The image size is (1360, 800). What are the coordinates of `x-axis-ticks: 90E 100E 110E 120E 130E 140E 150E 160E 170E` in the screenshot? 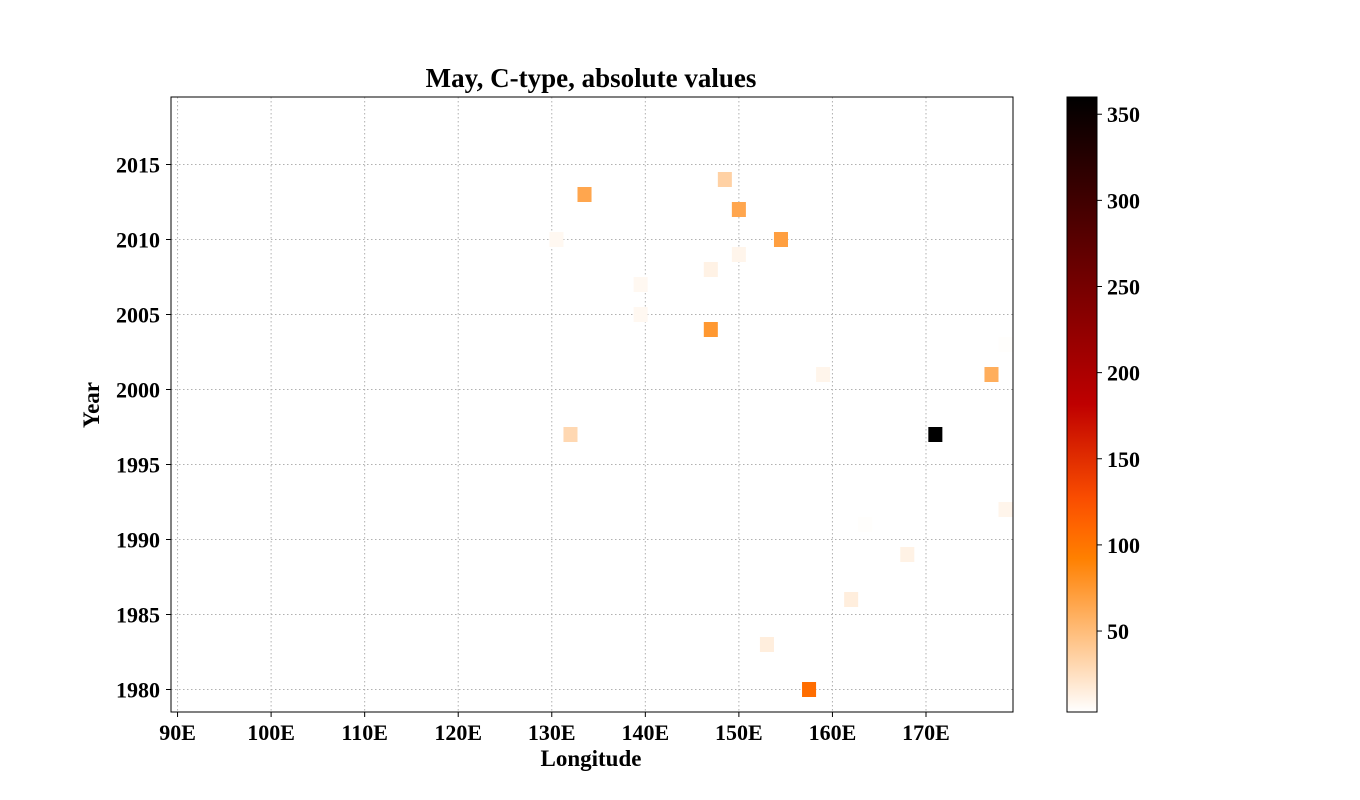 It's located at (554, 728).